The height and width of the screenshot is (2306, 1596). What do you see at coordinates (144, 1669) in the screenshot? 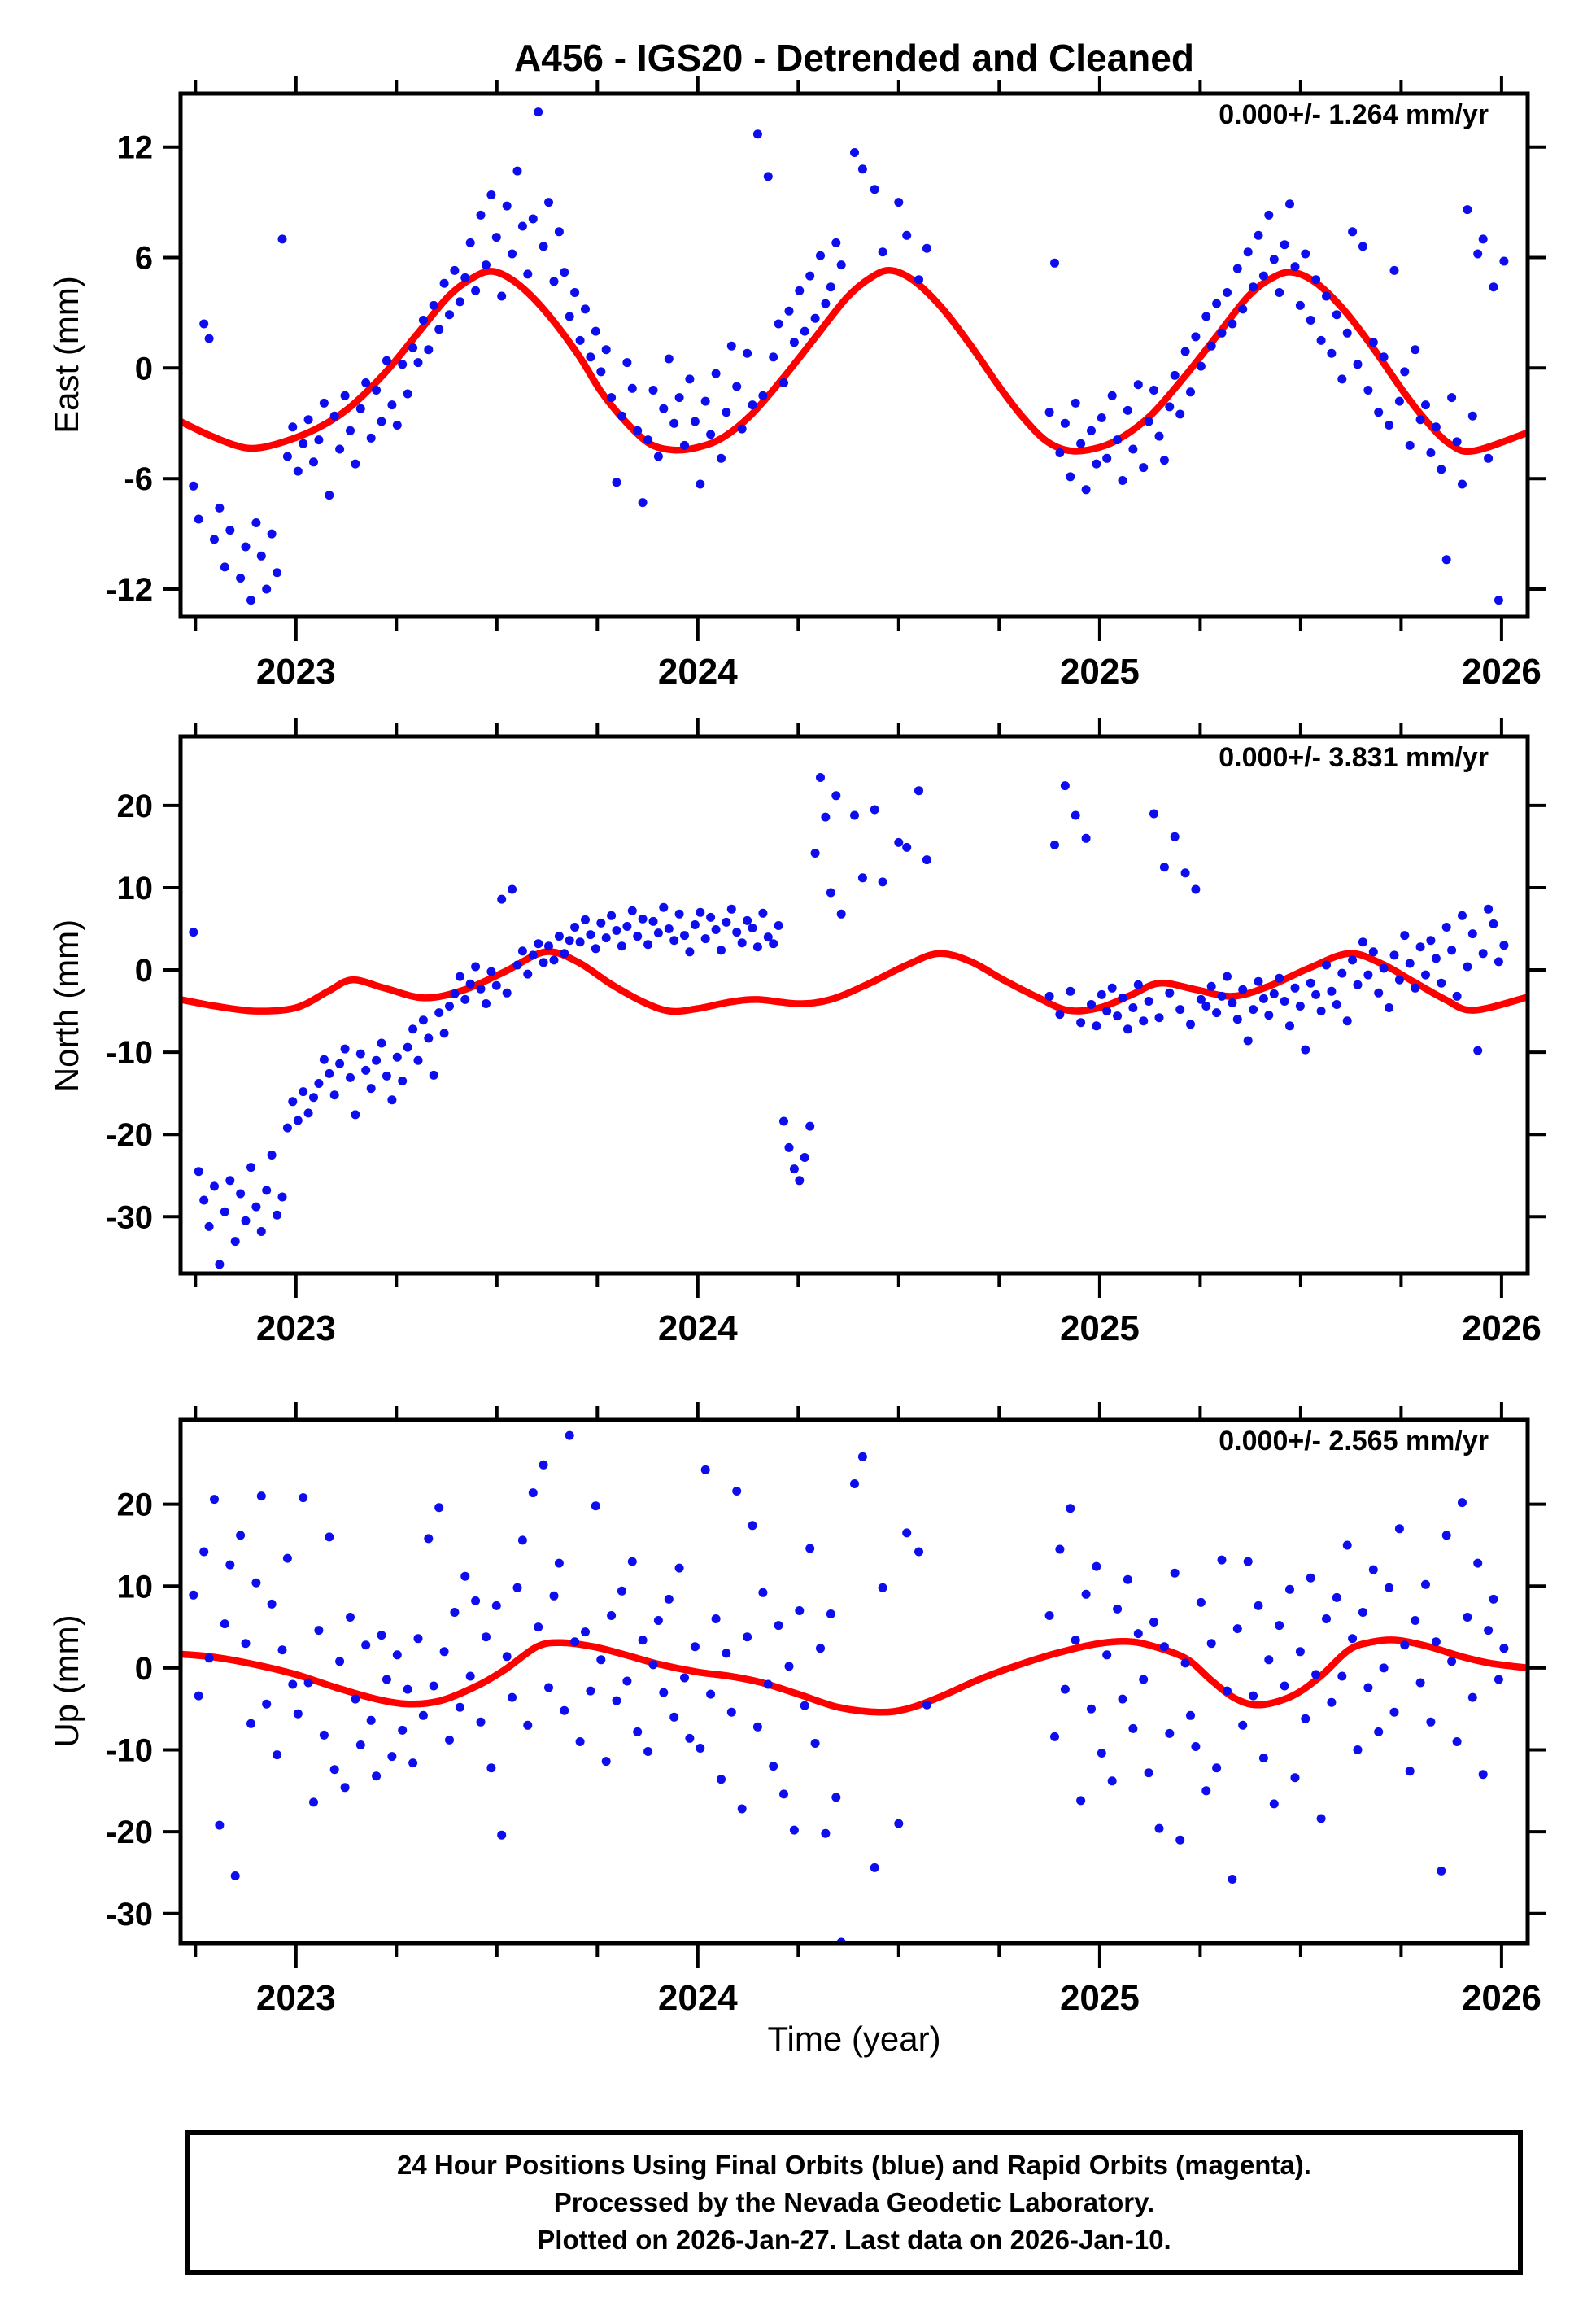
I see `up-y-tick-label: 0` at bounding box center [144, 1669].